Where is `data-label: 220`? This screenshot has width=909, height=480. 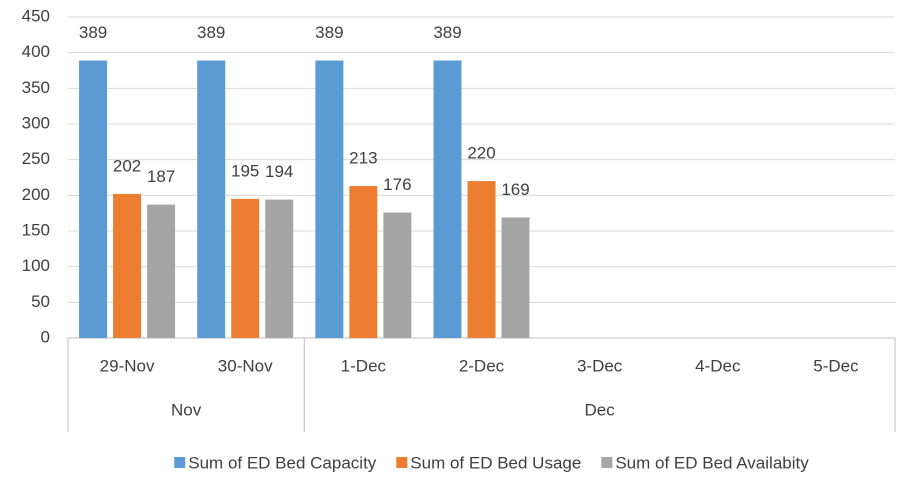 data-label: 220 is located at coordinates (481, 153).